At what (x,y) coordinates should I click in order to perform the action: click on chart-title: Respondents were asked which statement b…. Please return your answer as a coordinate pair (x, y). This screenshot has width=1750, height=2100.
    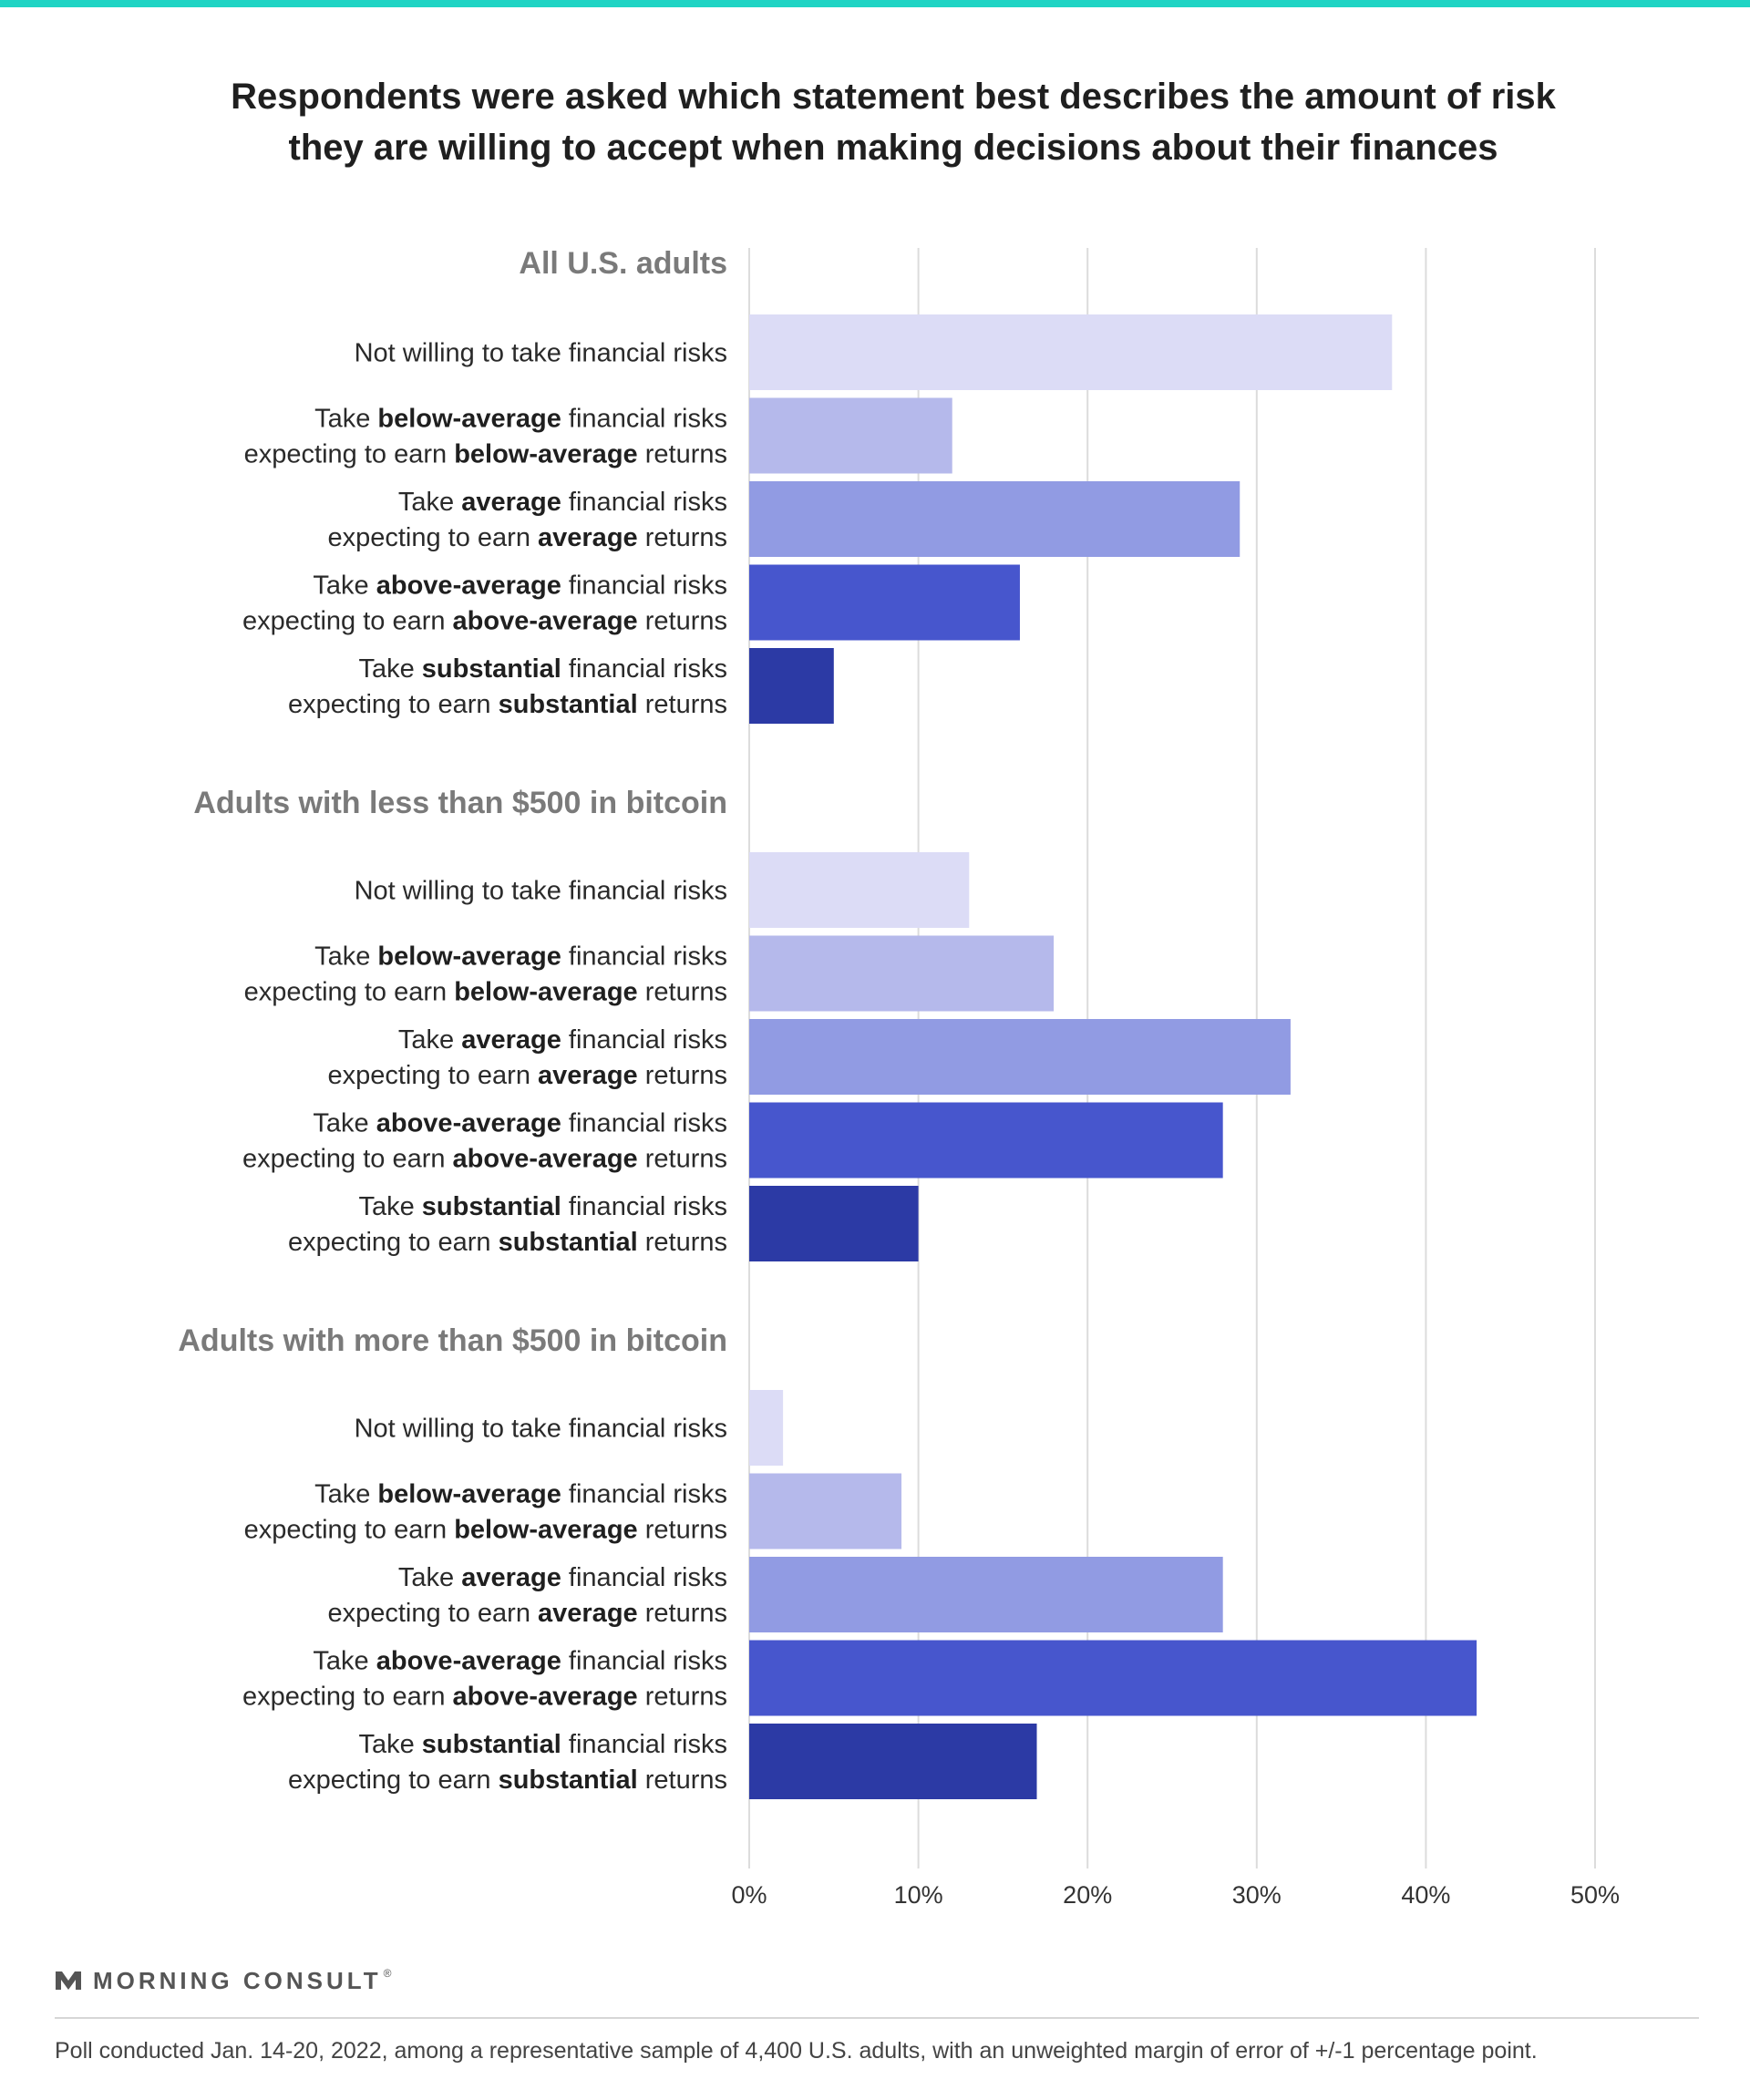
    Looking at the image, I should click on (893, 122).